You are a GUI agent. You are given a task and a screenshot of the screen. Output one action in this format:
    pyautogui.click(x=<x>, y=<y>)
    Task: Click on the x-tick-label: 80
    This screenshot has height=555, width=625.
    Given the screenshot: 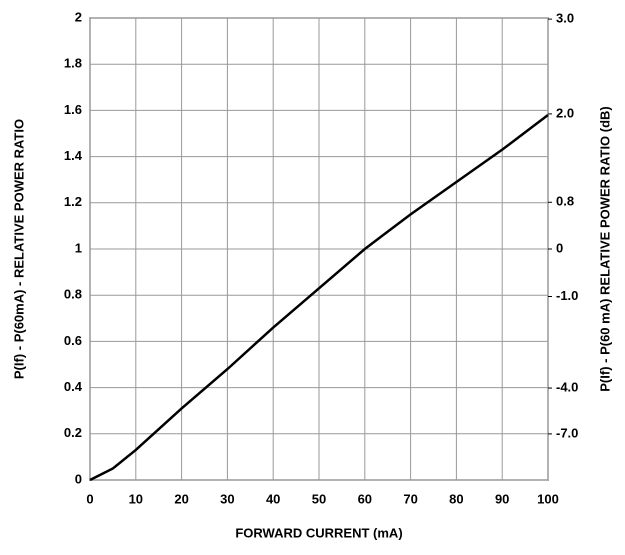 What is the action you would take?
    pyautogui.click(x=456, y=498)
    